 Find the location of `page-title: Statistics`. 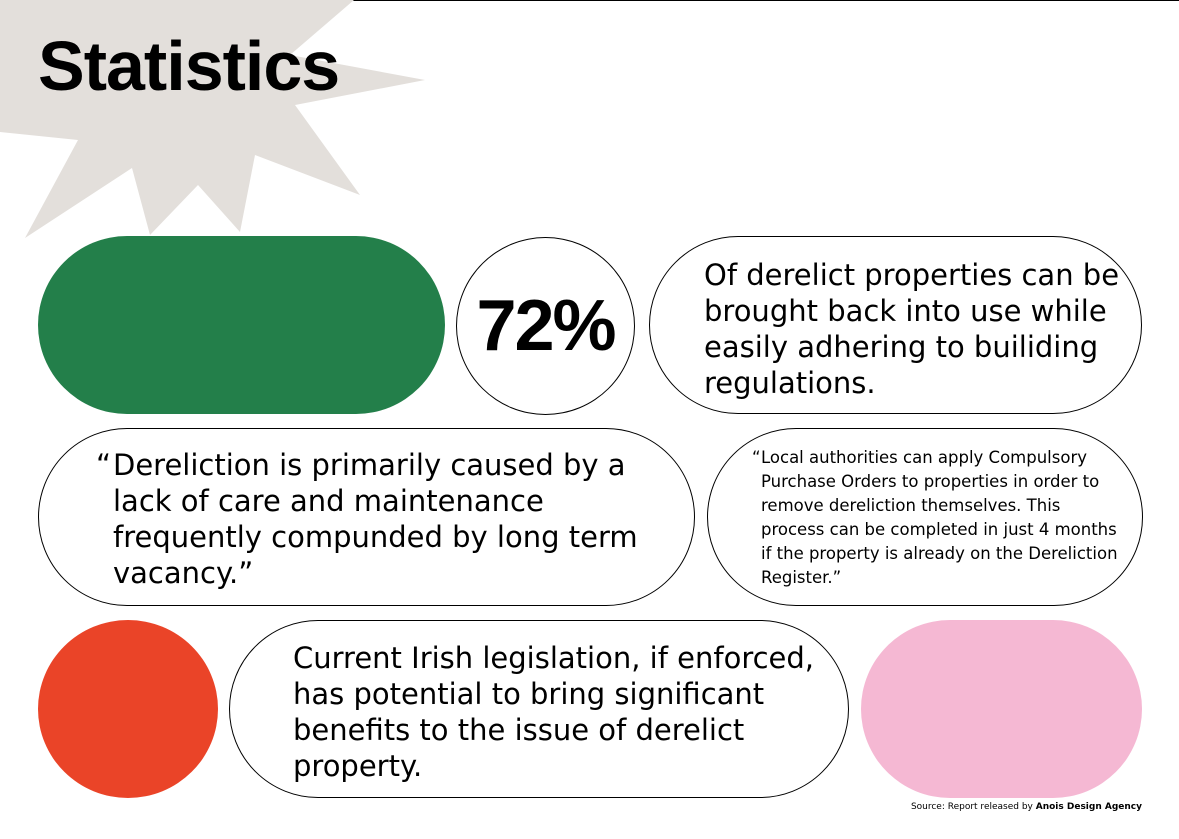

page-title: Statistics is located at coordinates (189, 66).